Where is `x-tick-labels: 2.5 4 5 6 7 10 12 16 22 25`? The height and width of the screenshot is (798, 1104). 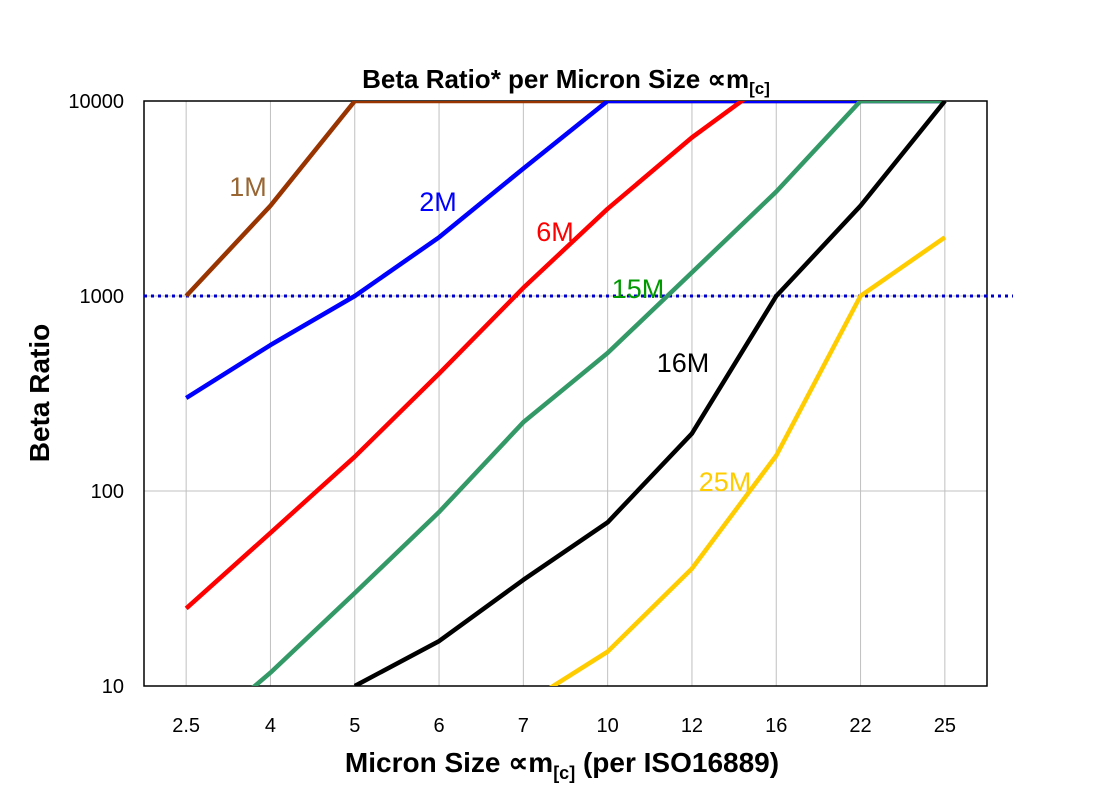 x-tick-labels: 2.5 4 5 6 7 10 12 16 22 25 is located at coordinates (564, 726).